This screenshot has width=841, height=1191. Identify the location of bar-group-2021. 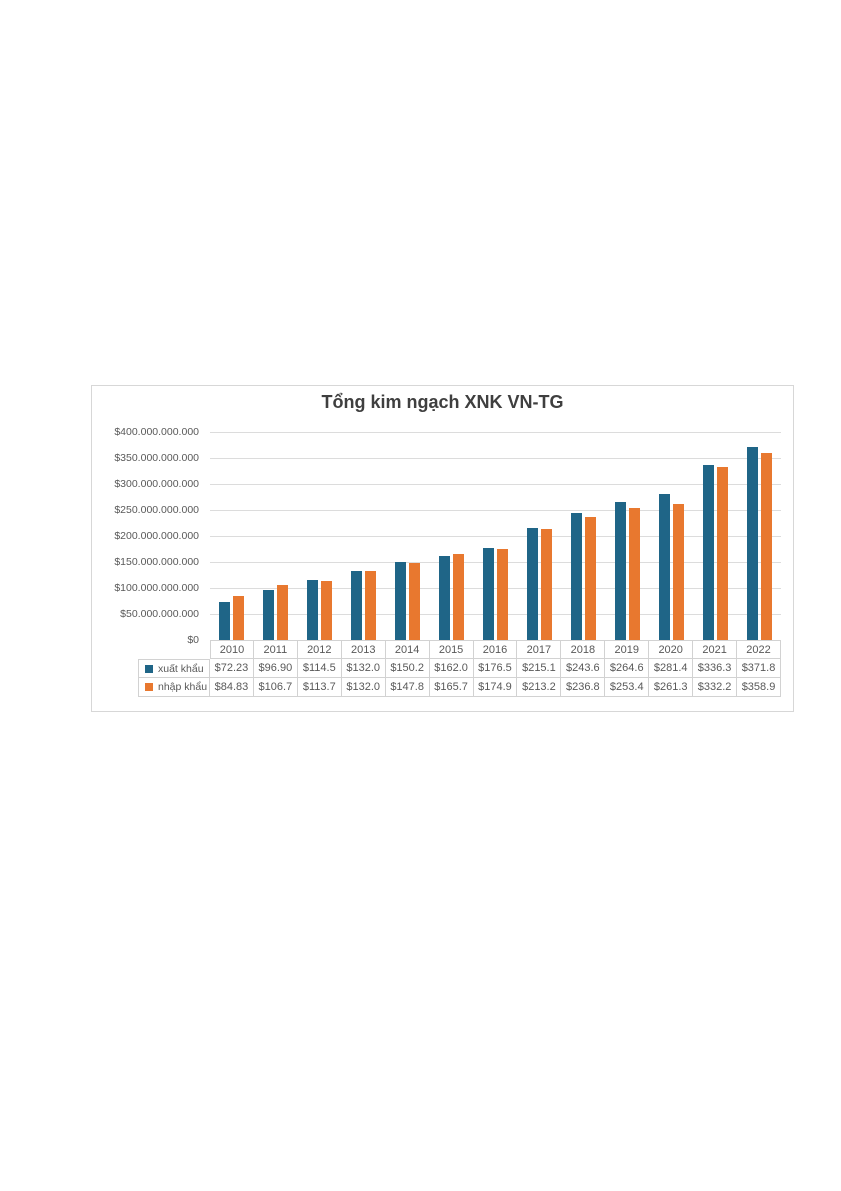
(715, 536).